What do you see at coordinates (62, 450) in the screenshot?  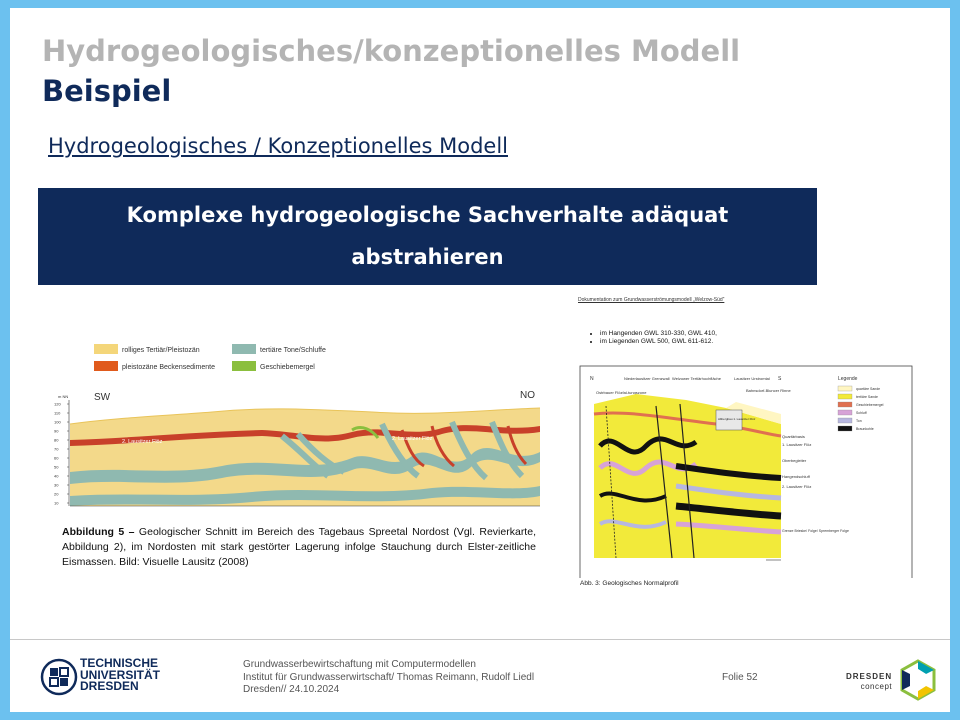 I see `figure1-y-axis: m NN 120 110 100 90 80 70 60 50 40 30 20 10` at bounding box center [62, 450].